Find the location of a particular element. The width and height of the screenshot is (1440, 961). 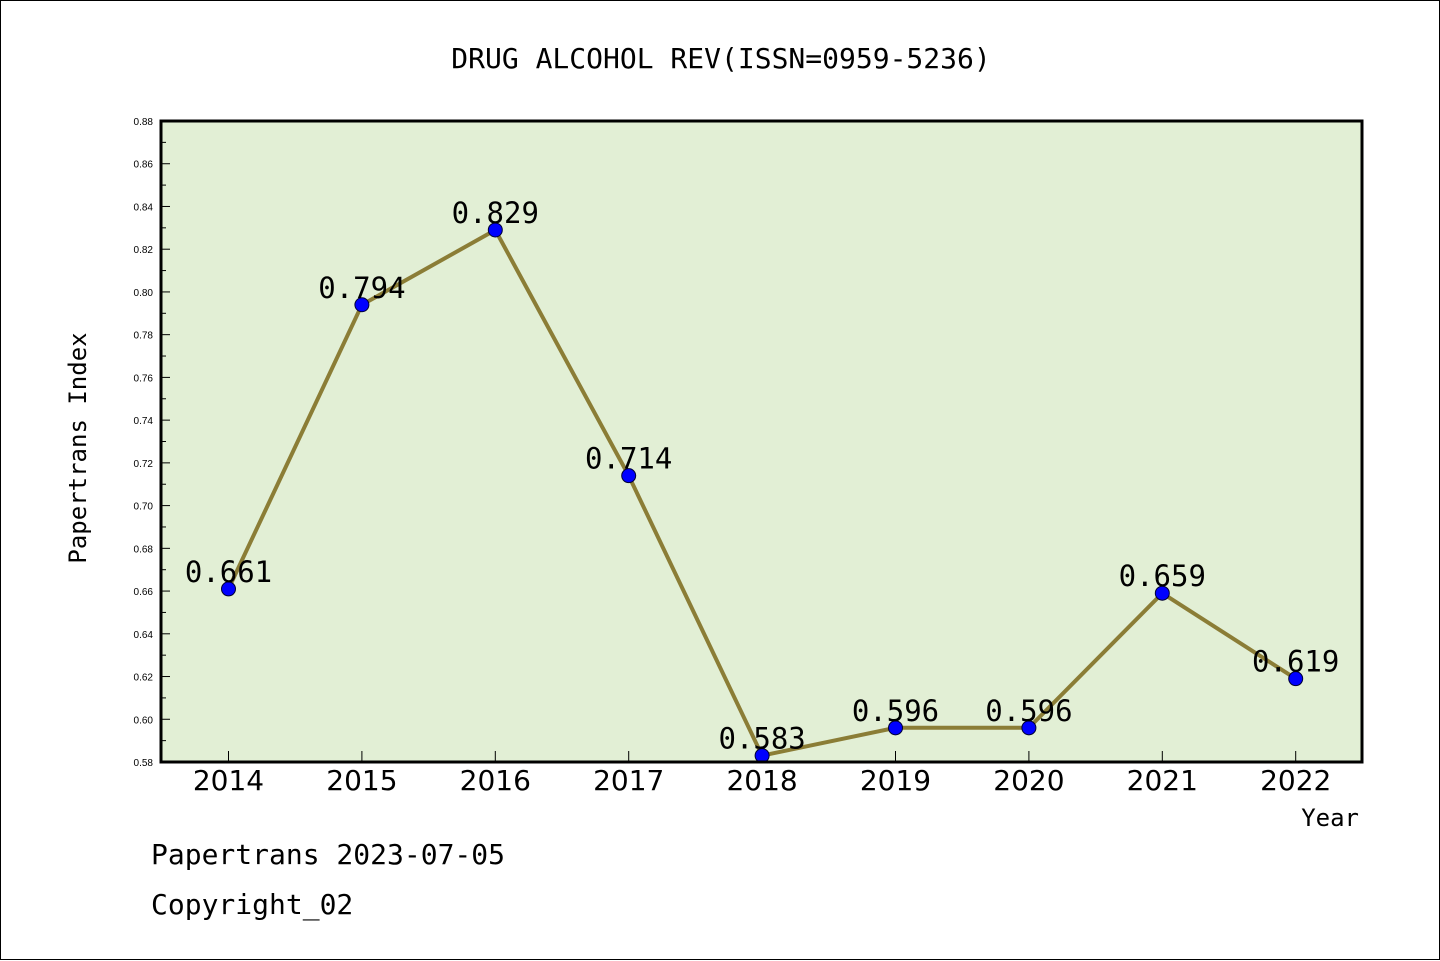

y-tick-label: 0.68 is located at coordinates (144, 549).